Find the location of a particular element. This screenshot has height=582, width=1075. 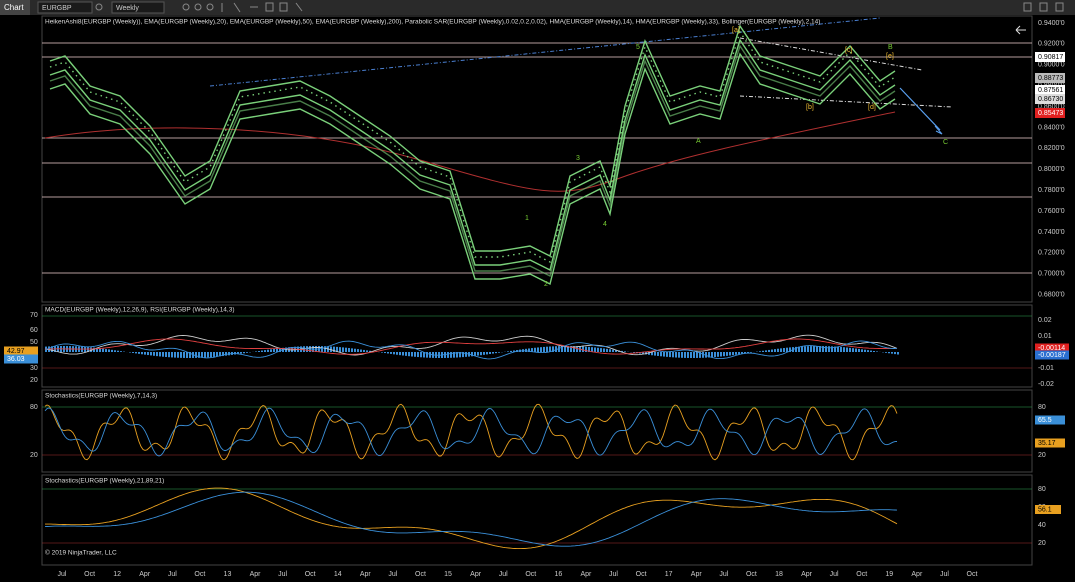

time-tick: Oct is located at coordinates (861, 574).